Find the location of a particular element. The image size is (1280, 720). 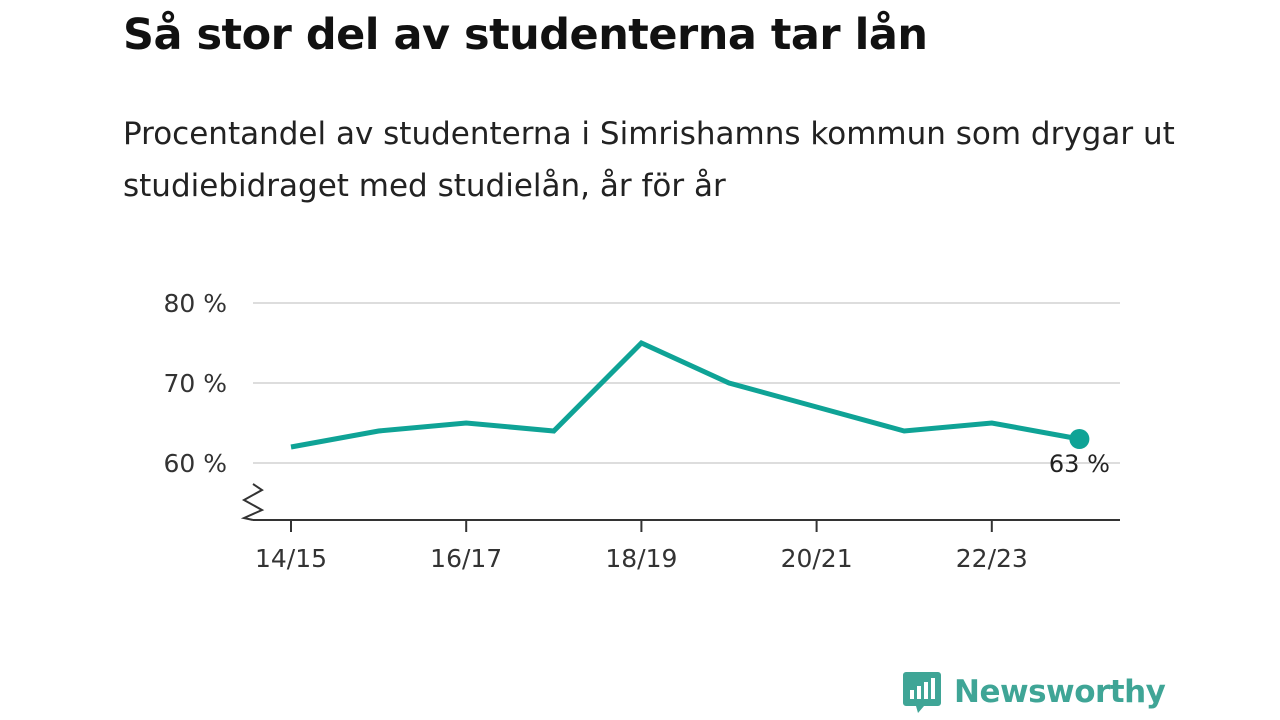

y-axis-break-icon is located at coordinates (252, 502).